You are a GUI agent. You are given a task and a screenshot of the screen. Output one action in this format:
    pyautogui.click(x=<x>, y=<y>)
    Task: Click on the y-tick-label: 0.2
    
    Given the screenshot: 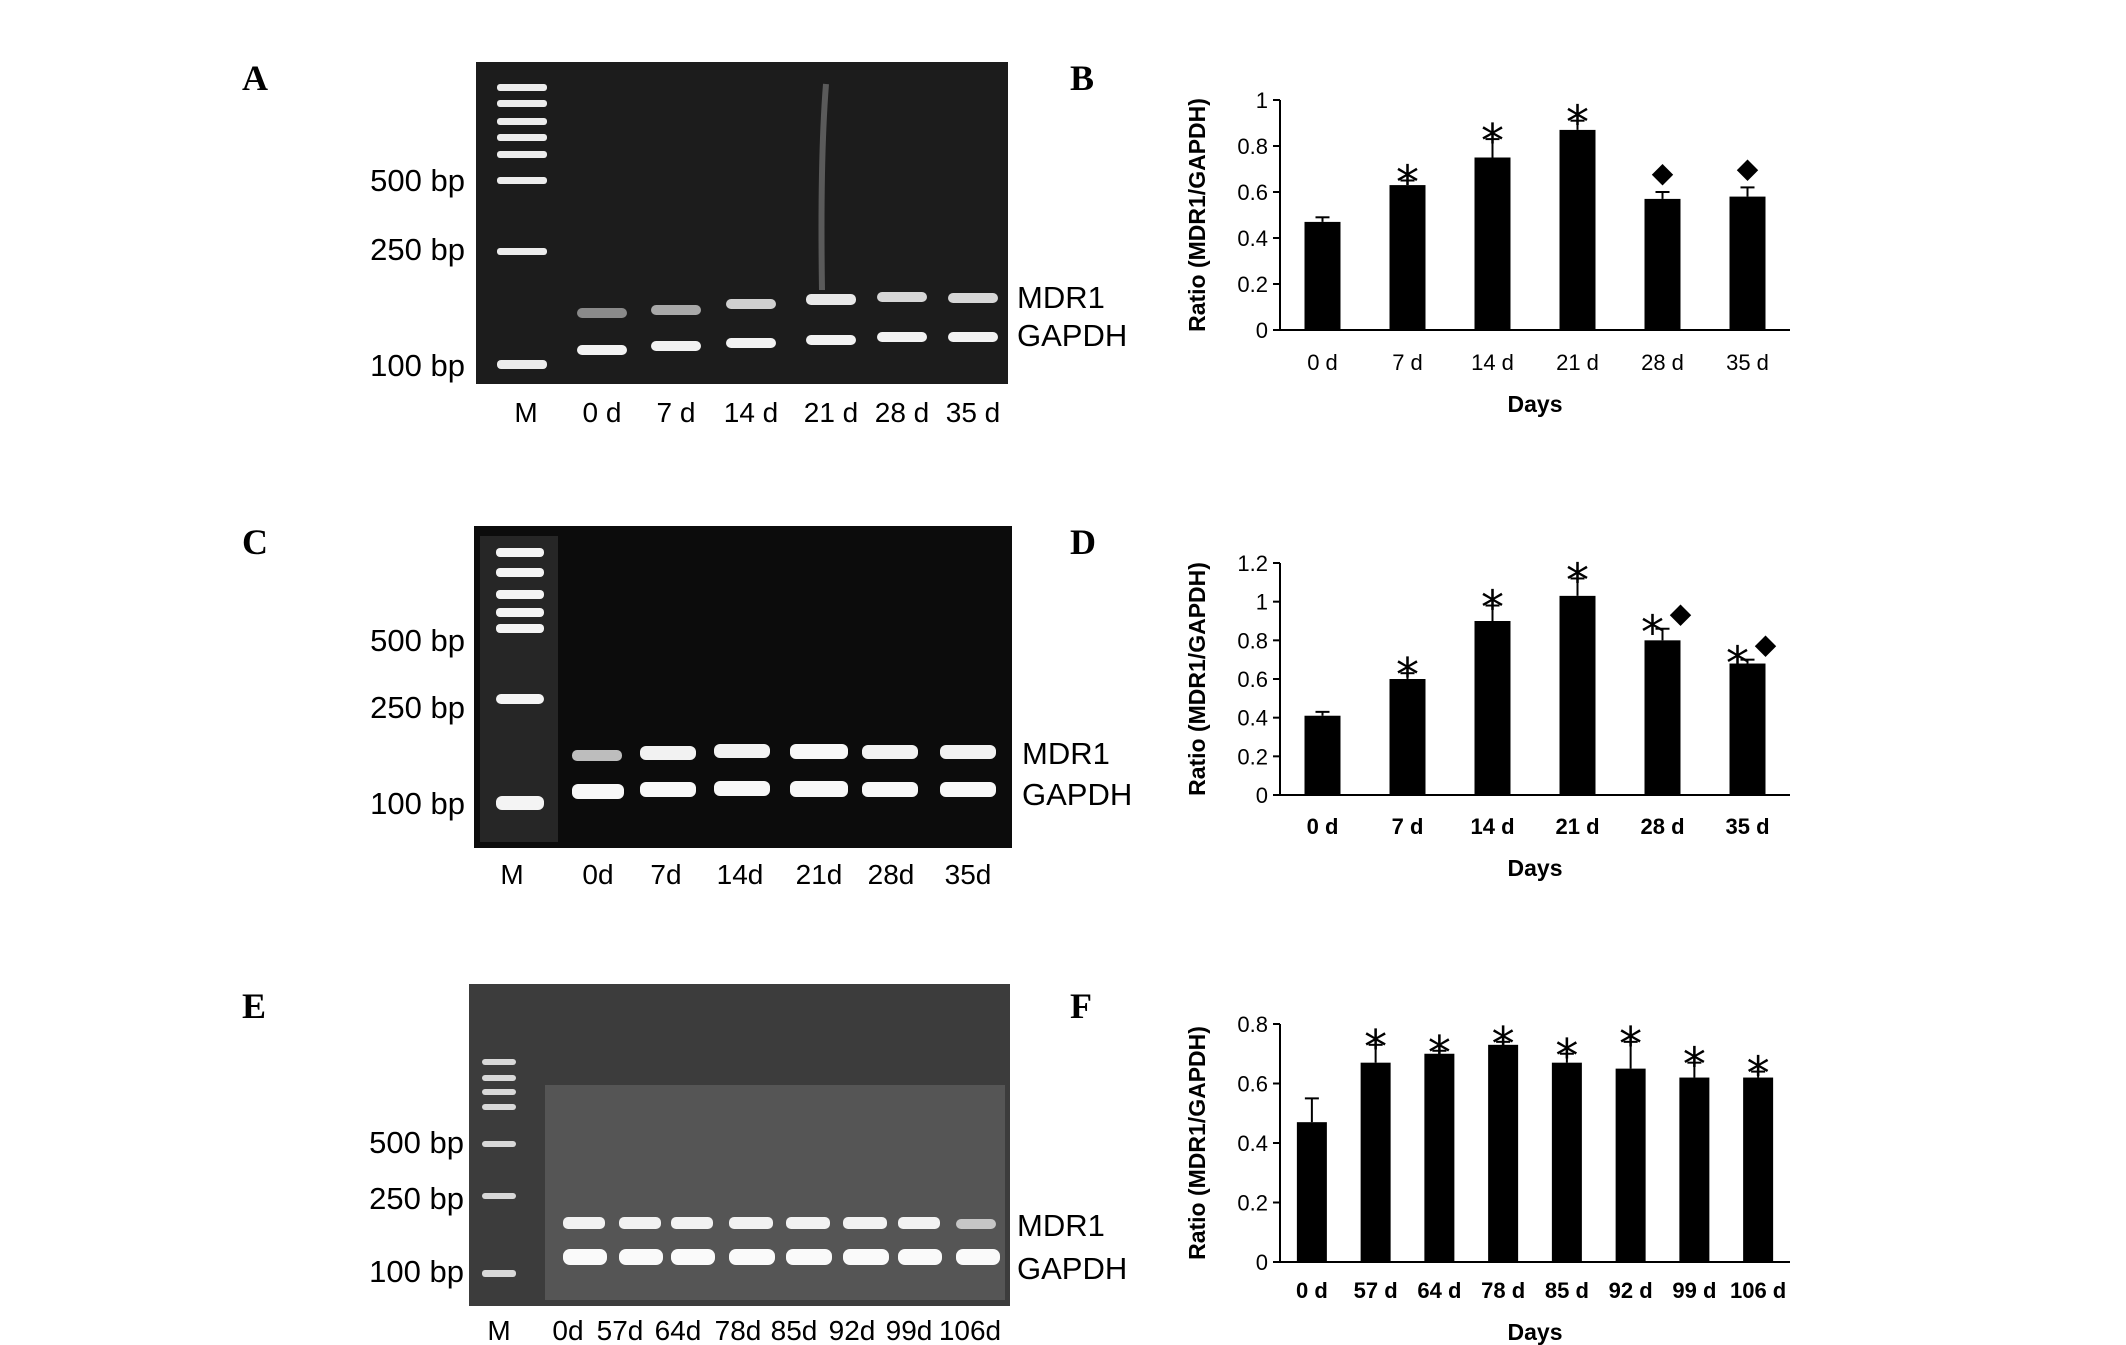 What is the action you would take?
    pyautogui.click(x=1252, y=284)
    